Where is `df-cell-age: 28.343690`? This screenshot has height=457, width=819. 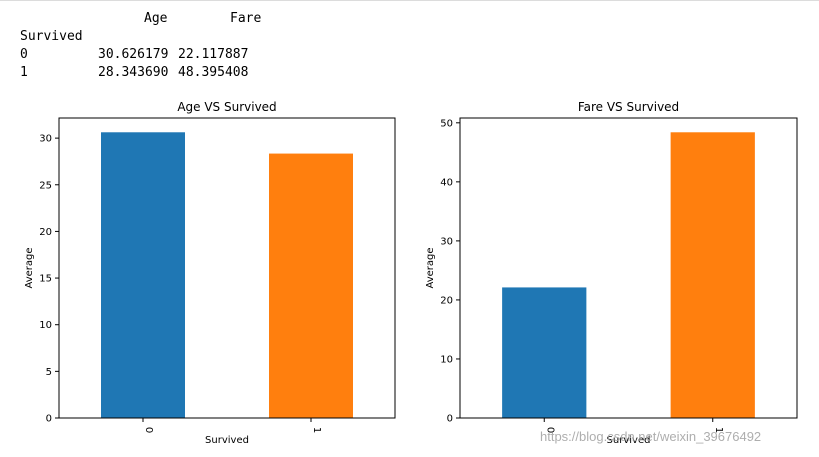 df-cell-age: 28.343690 is located at coordinates (133, 72).